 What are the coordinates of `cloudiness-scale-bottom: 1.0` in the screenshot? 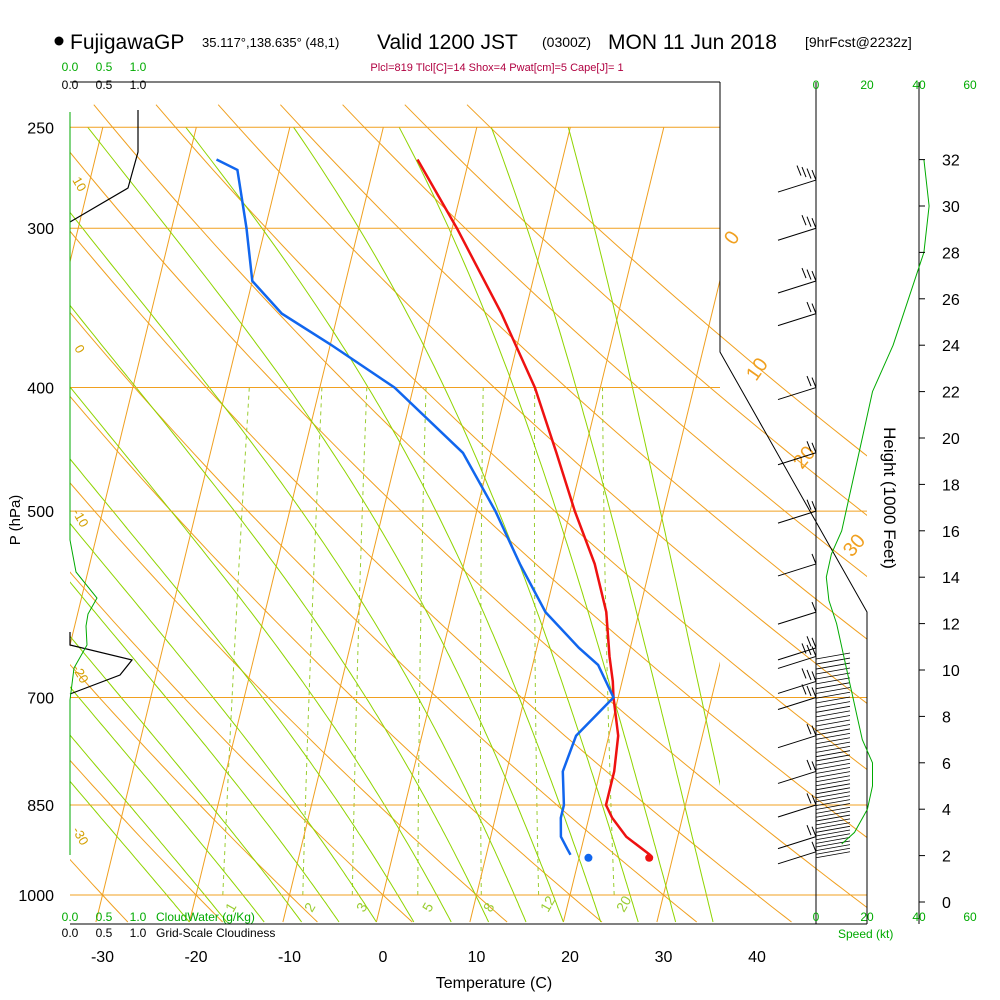 It's located at (138, 933).